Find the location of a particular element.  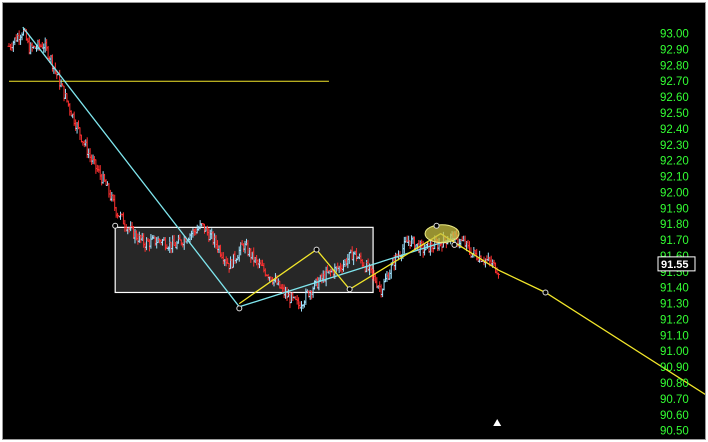

y-tick-label: 90.60 is located at coordinates (674, 416).